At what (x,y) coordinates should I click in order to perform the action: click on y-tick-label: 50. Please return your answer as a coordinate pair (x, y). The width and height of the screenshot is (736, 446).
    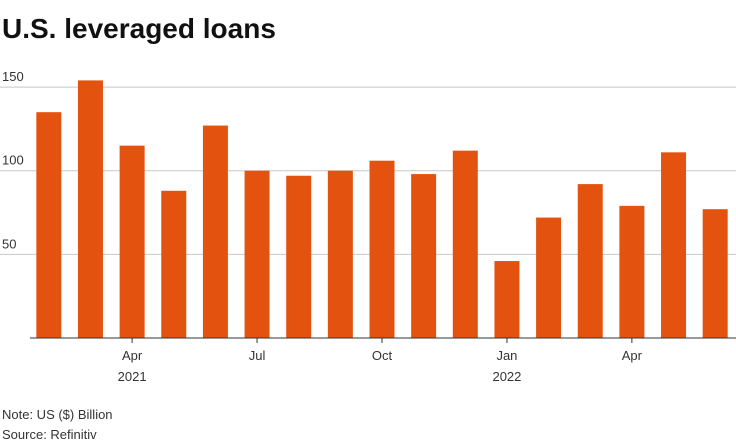
    Looking at the image, I should click on (9, 243).